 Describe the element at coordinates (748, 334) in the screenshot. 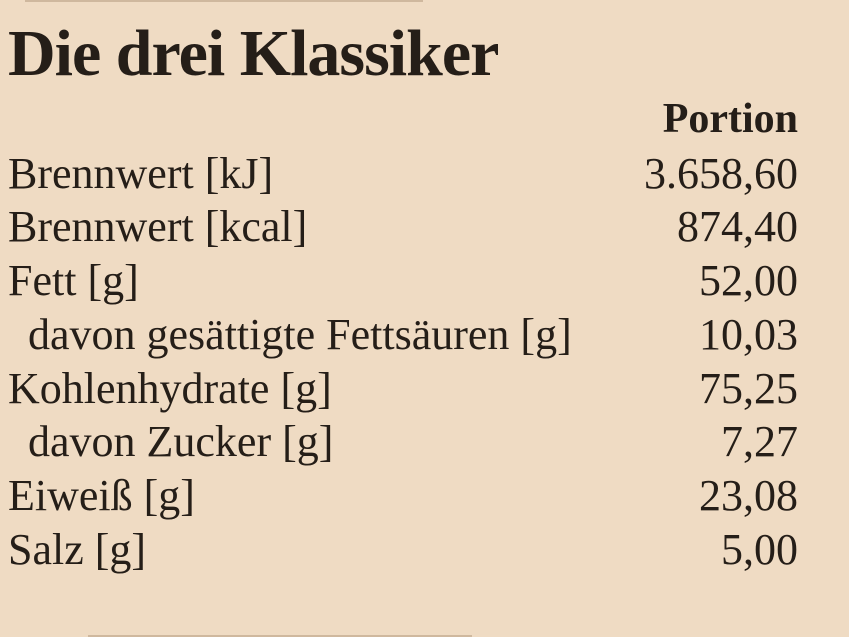

I see `row-value: 10,03` at that location.